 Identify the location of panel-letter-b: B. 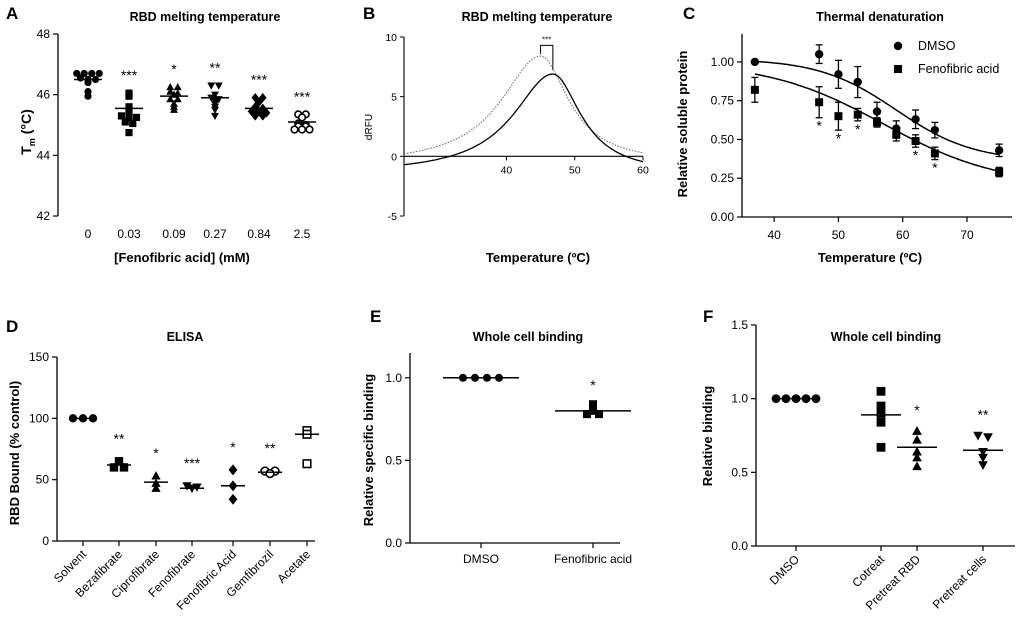
(369, 13).